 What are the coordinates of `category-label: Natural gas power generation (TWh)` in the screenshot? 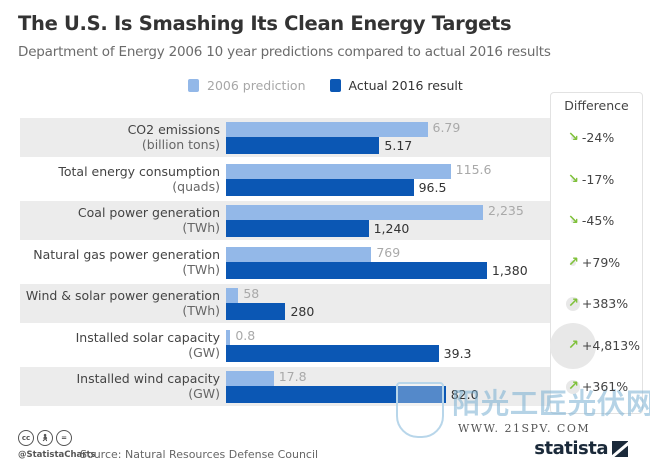 It's located at (126, 262).